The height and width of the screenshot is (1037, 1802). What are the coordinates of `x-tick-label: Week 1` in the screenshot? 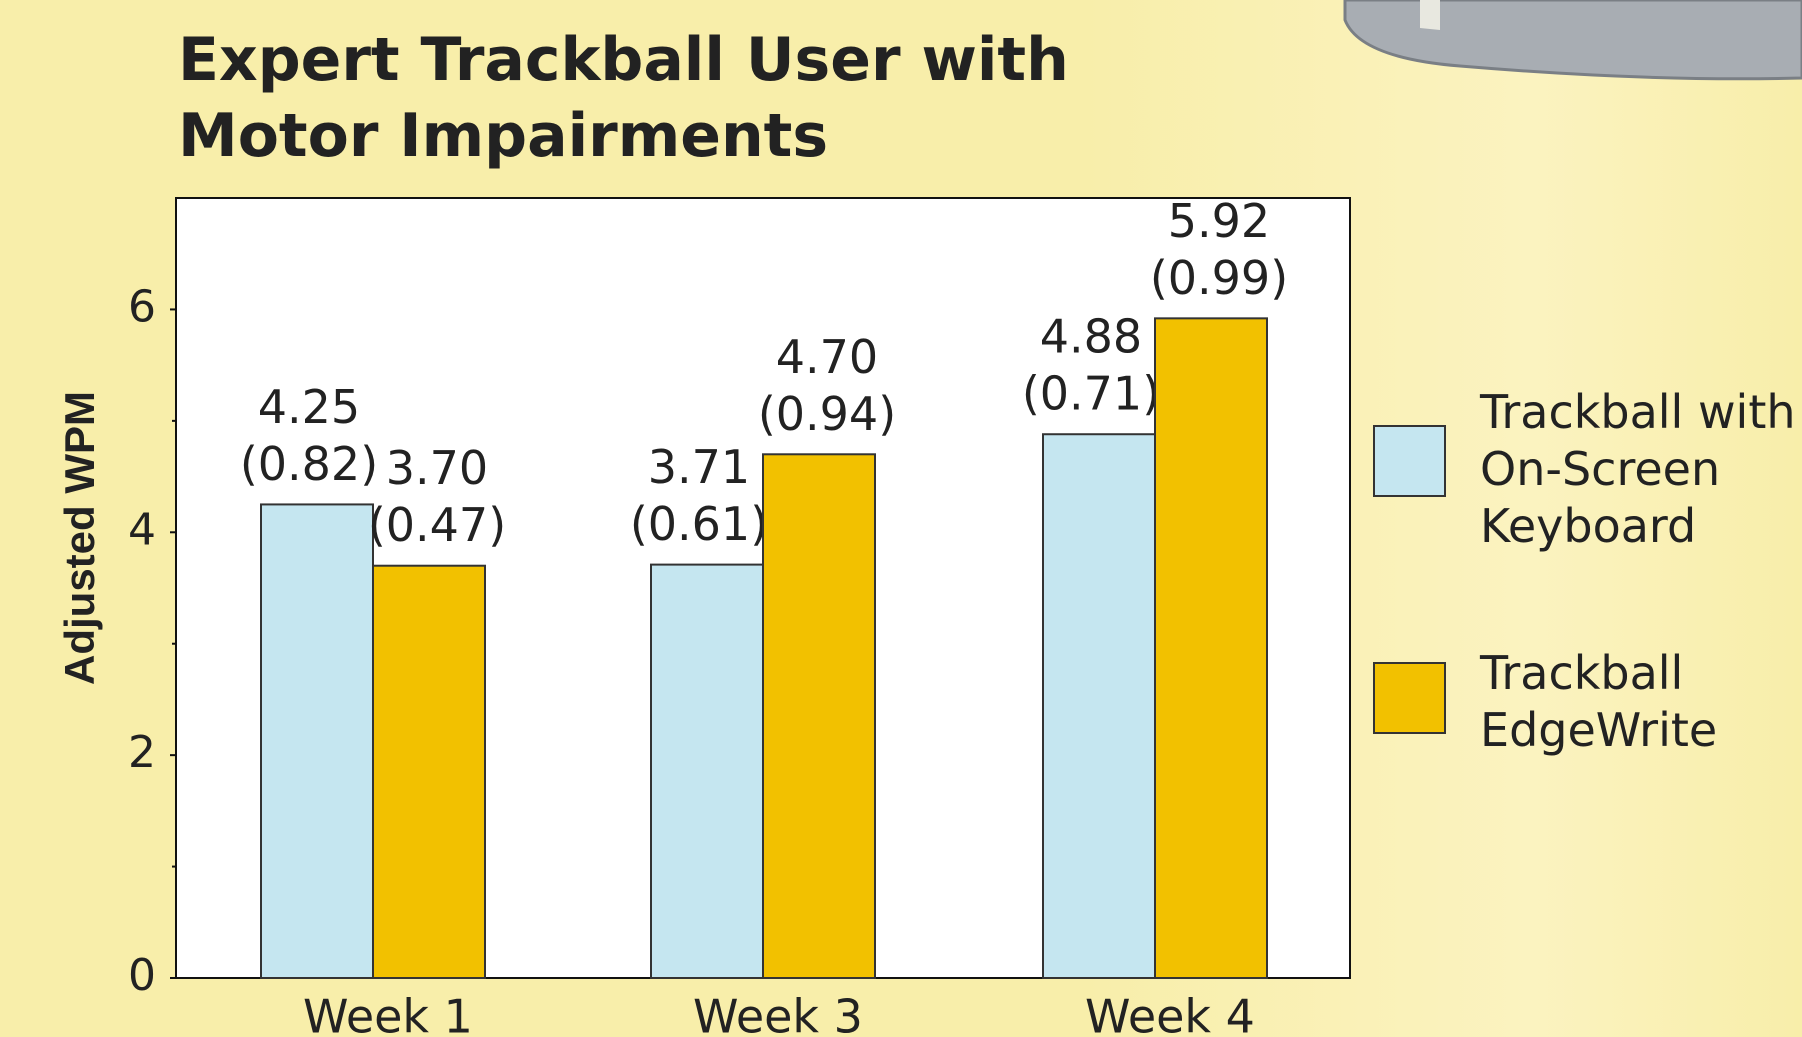 It's located at (388, 1013).